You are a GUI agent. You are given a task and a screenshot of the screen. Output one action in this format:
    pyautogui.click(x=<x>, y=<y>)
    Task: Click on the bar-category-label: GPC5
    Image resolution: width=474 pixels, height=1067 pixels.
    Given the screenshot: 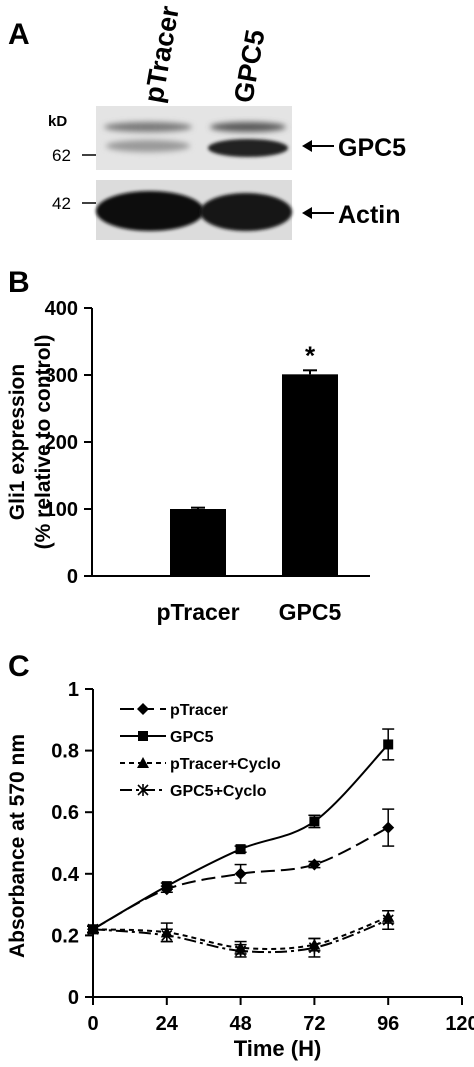 What is the action you would take?
    pyautogui.click(x=310, y=612)
    